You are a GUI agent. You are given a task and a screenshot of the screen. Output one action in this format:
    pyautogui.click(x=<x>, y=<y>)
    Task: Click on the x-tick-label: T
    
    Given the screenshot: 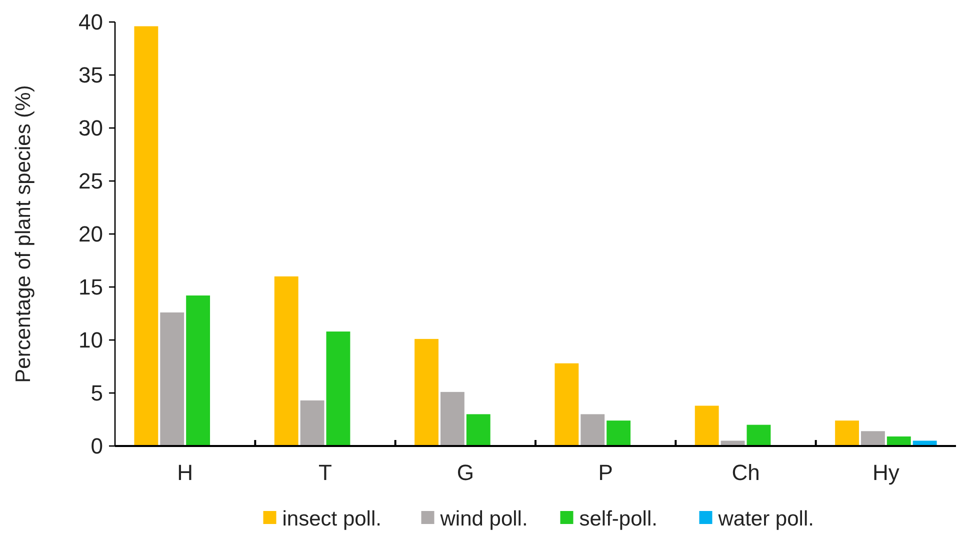 What is the action you would take?
    pyautogui.click(x=325, y=472)
    